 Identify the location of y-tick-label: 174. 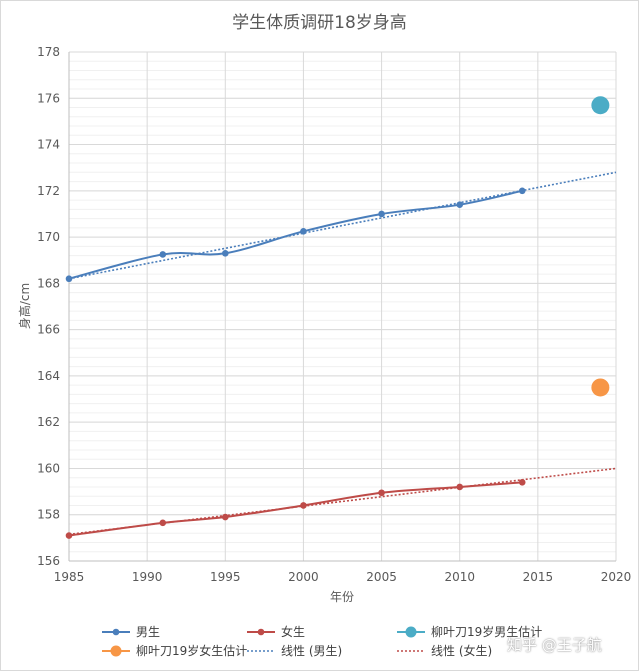
(48, 145).